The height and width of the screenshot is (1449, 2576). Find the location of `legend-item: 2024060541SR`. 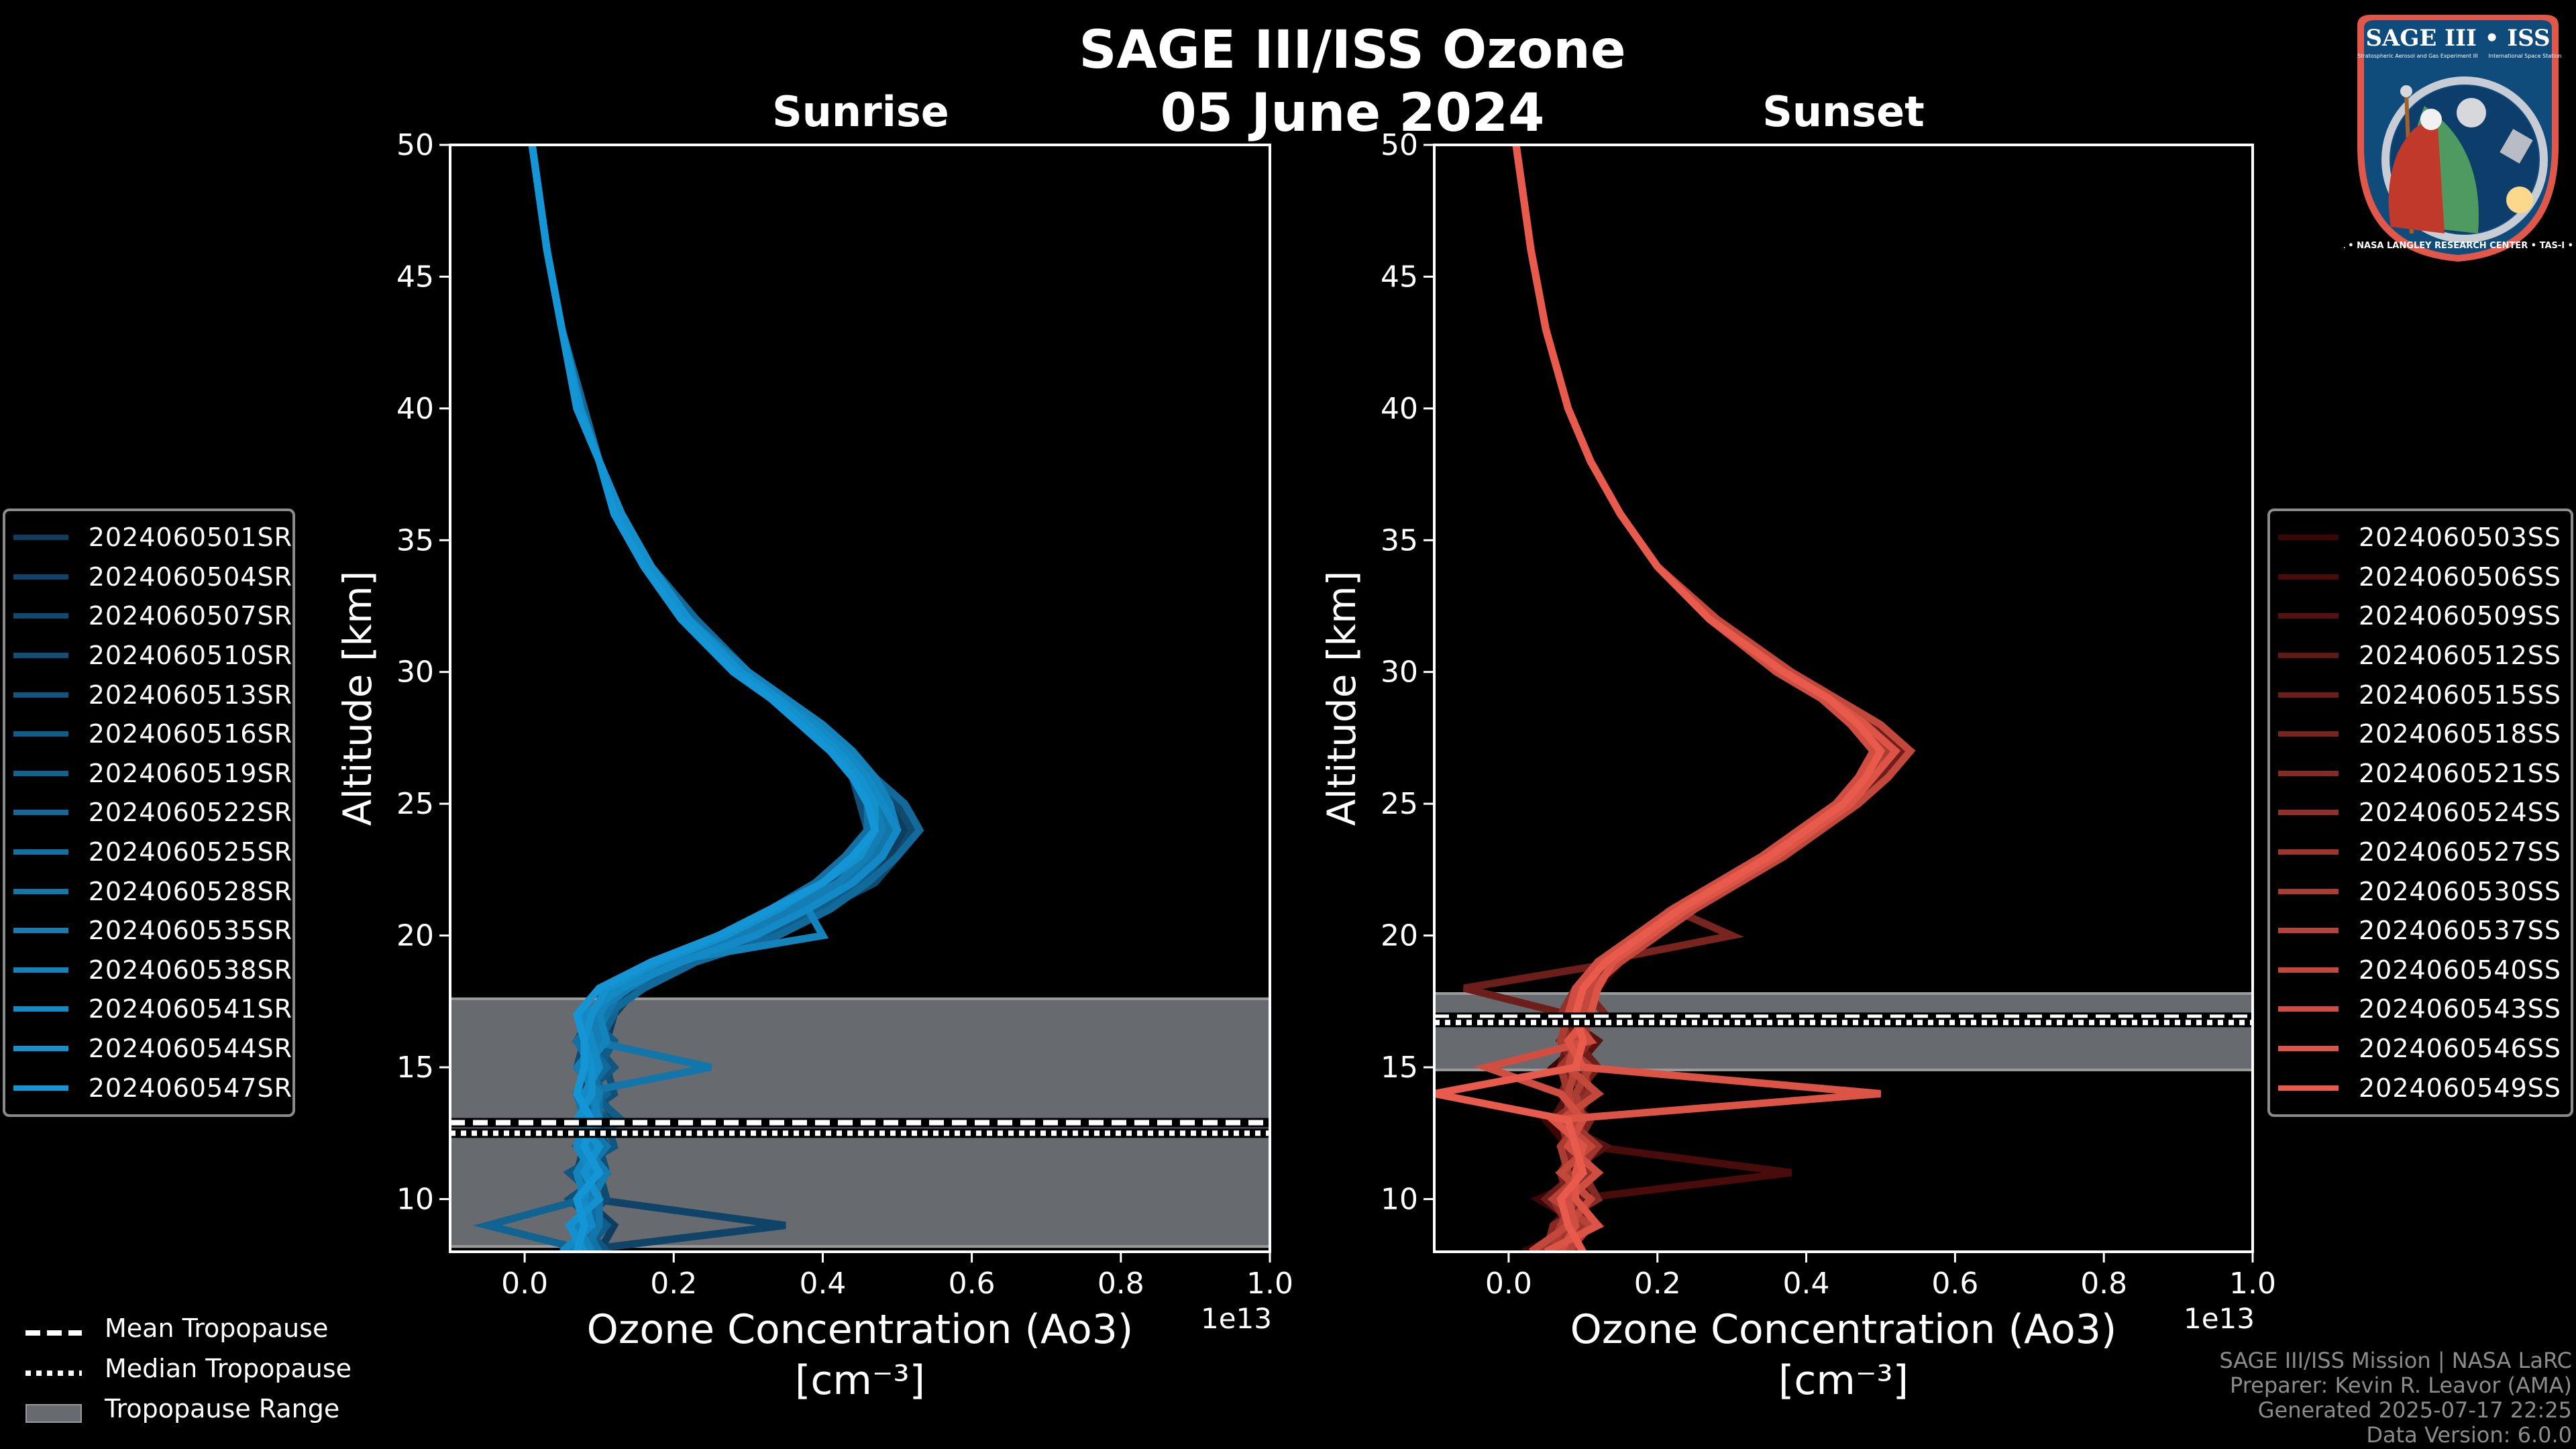

legend-item: 2024060541SR is located at coordinates (148, 1009).